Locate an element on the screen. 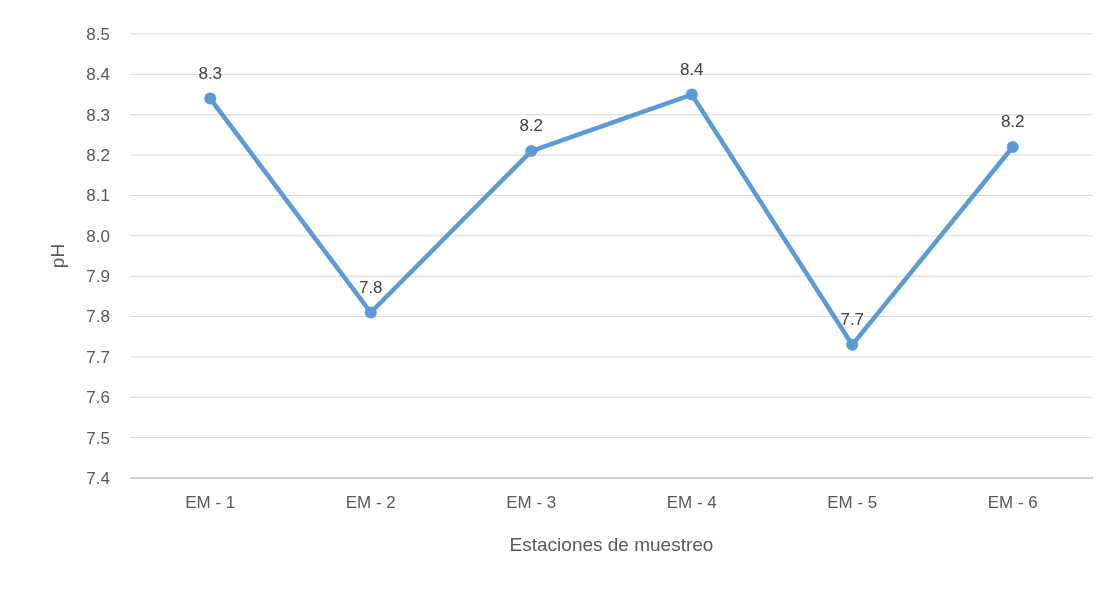 The width and height of the screenshot is (1111, 594). x-tick-label: EM - 3 is located at coordinates (531, 502).